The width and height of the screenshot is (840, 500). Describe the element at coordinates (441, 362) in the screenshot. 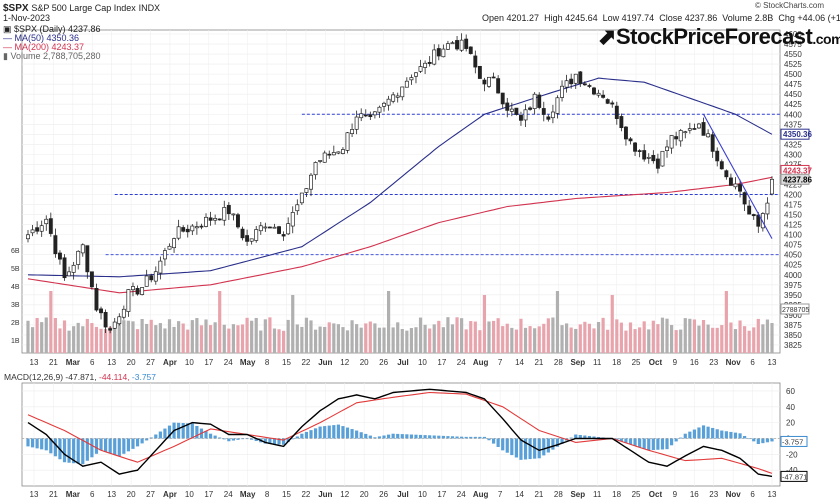

I see `x-tick-label: 17` at that location.